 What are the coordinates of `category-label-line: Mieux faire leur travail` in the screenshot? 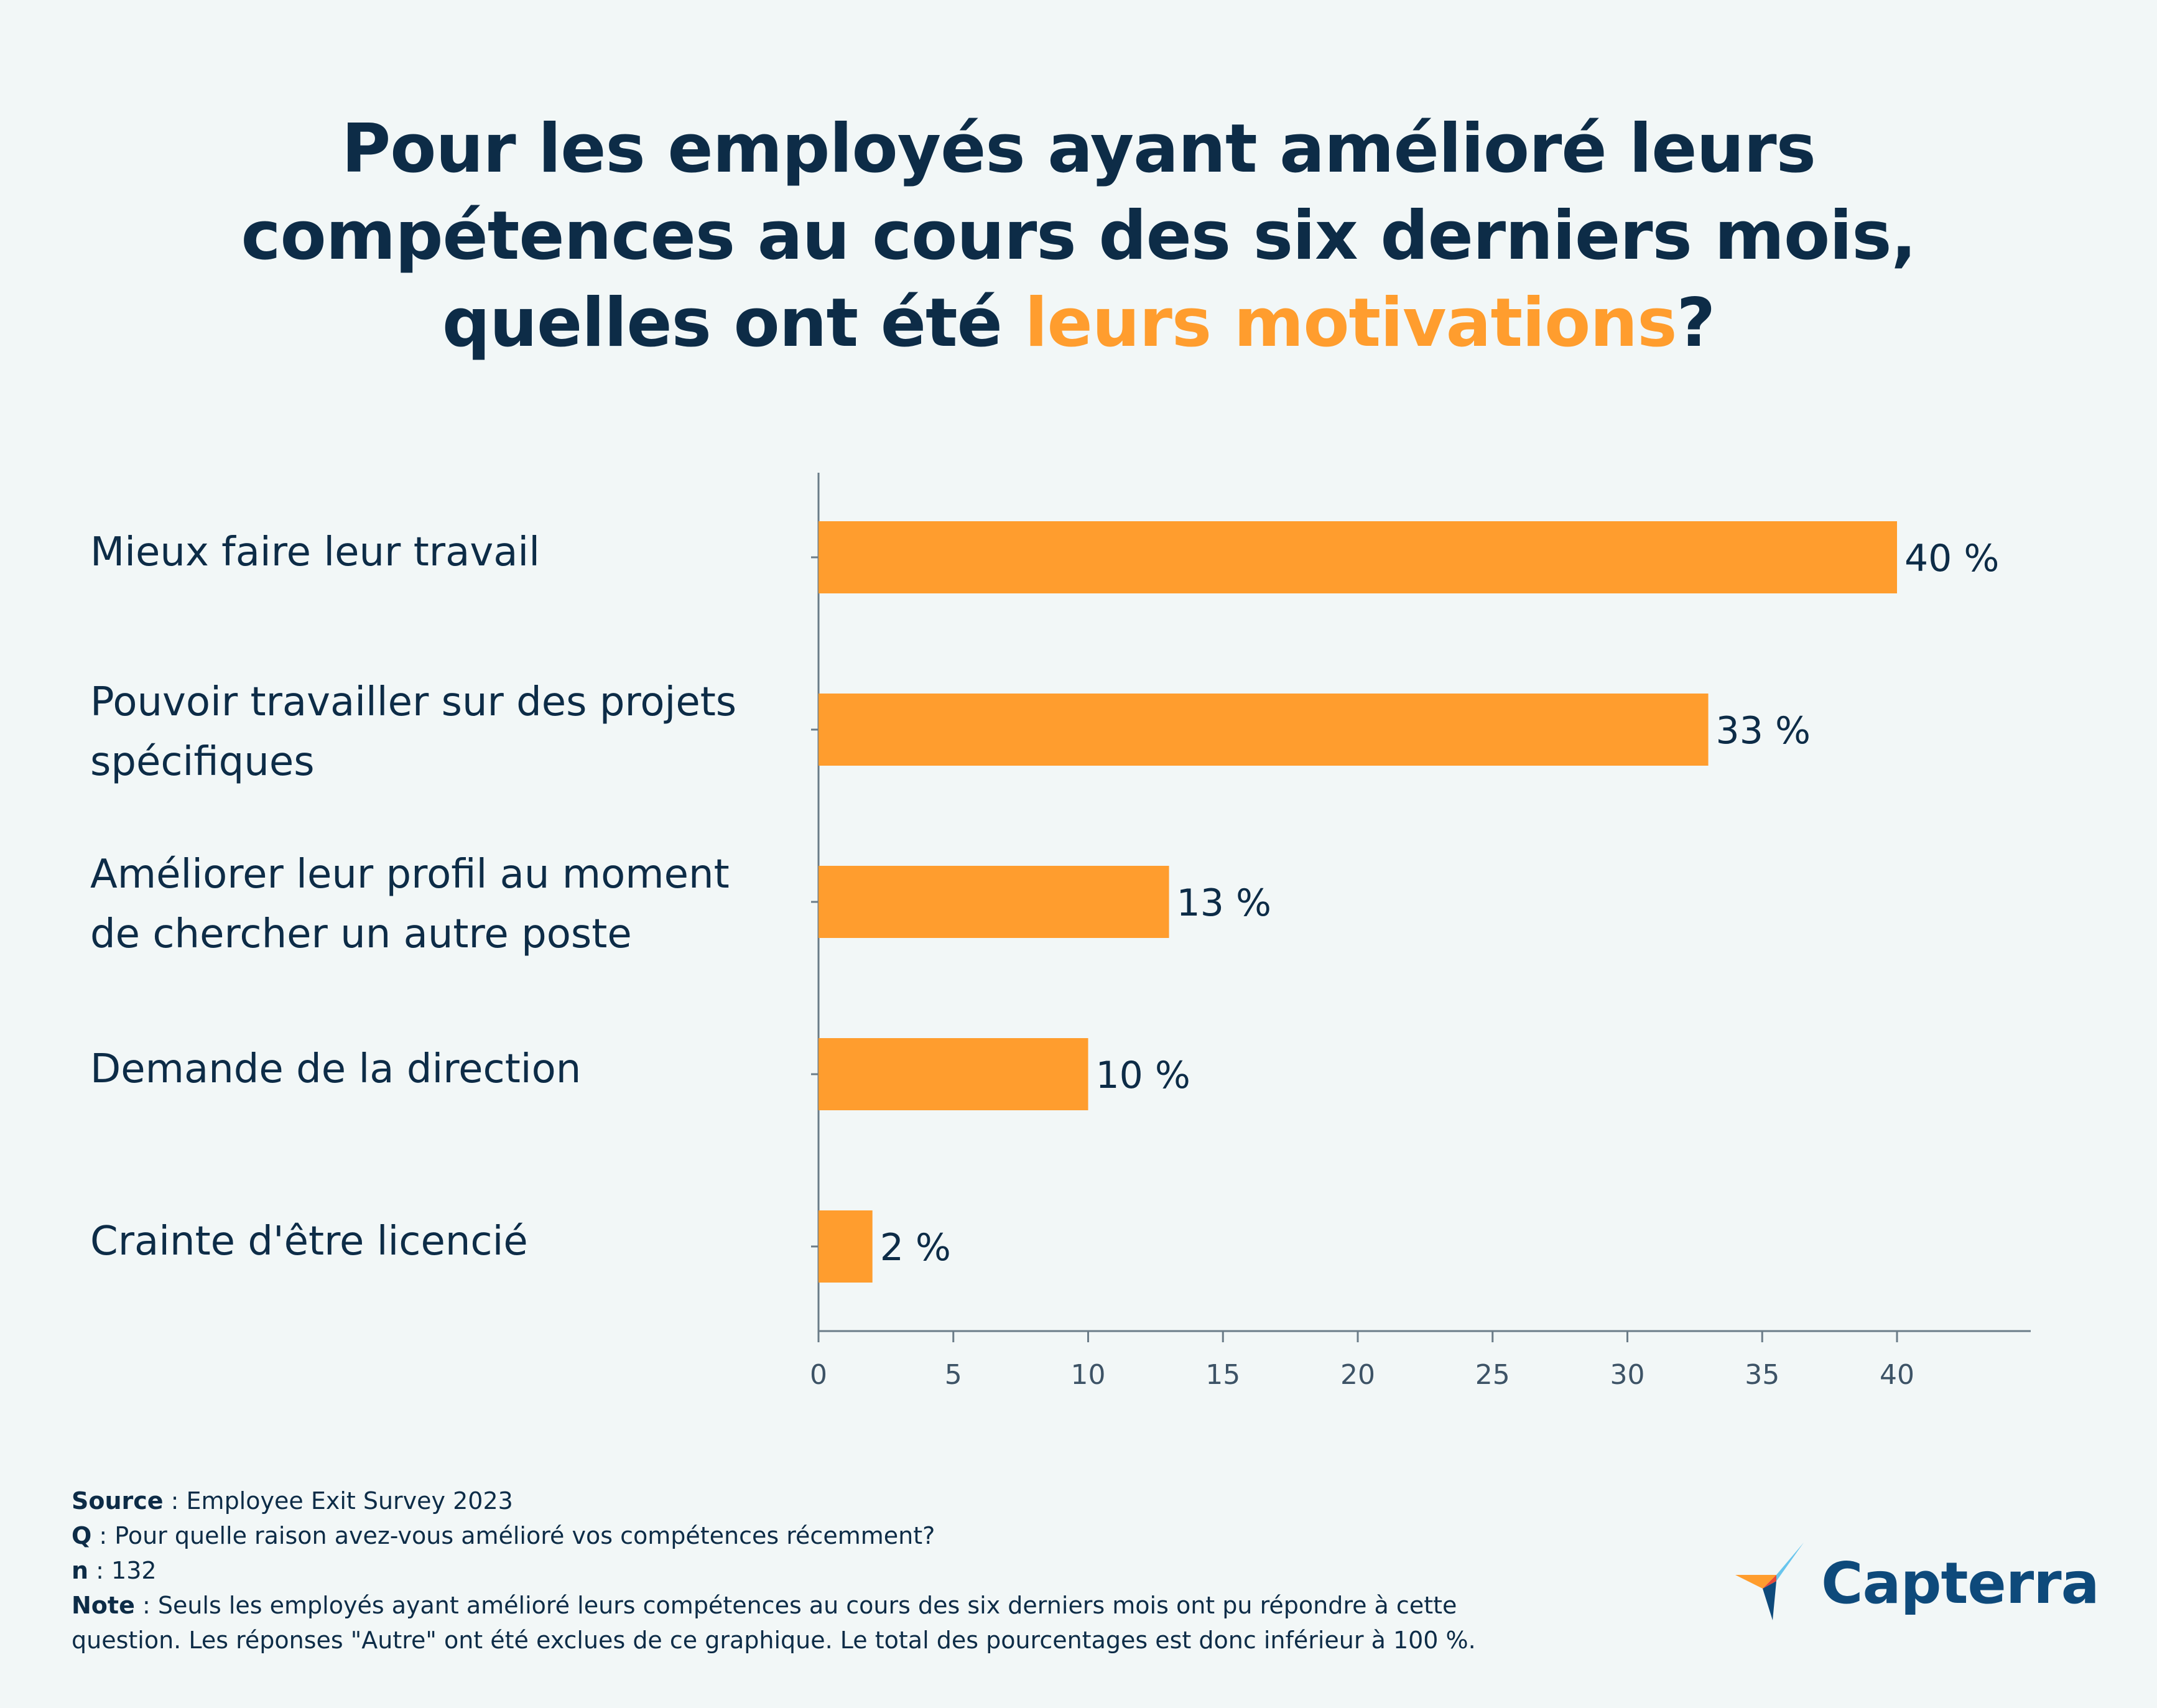 It's located at (315, 552).